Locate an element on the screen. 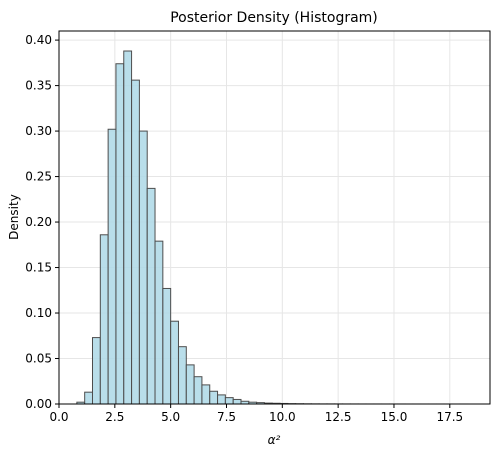 This screenshot has height=458, width=499. chart-title: Posterior Density (Histogram) is located at coordinates (274, 18).